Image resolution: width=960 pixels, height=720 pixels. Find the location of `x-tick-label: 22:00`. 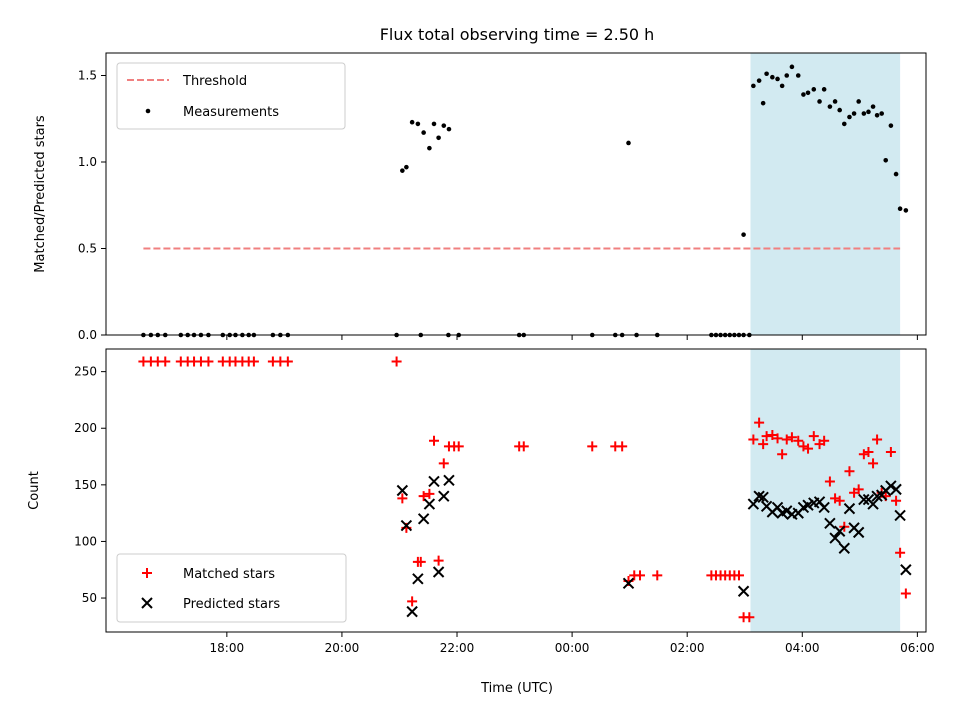

x-tick-label: 22:00 is located at coordinates (457, 648).